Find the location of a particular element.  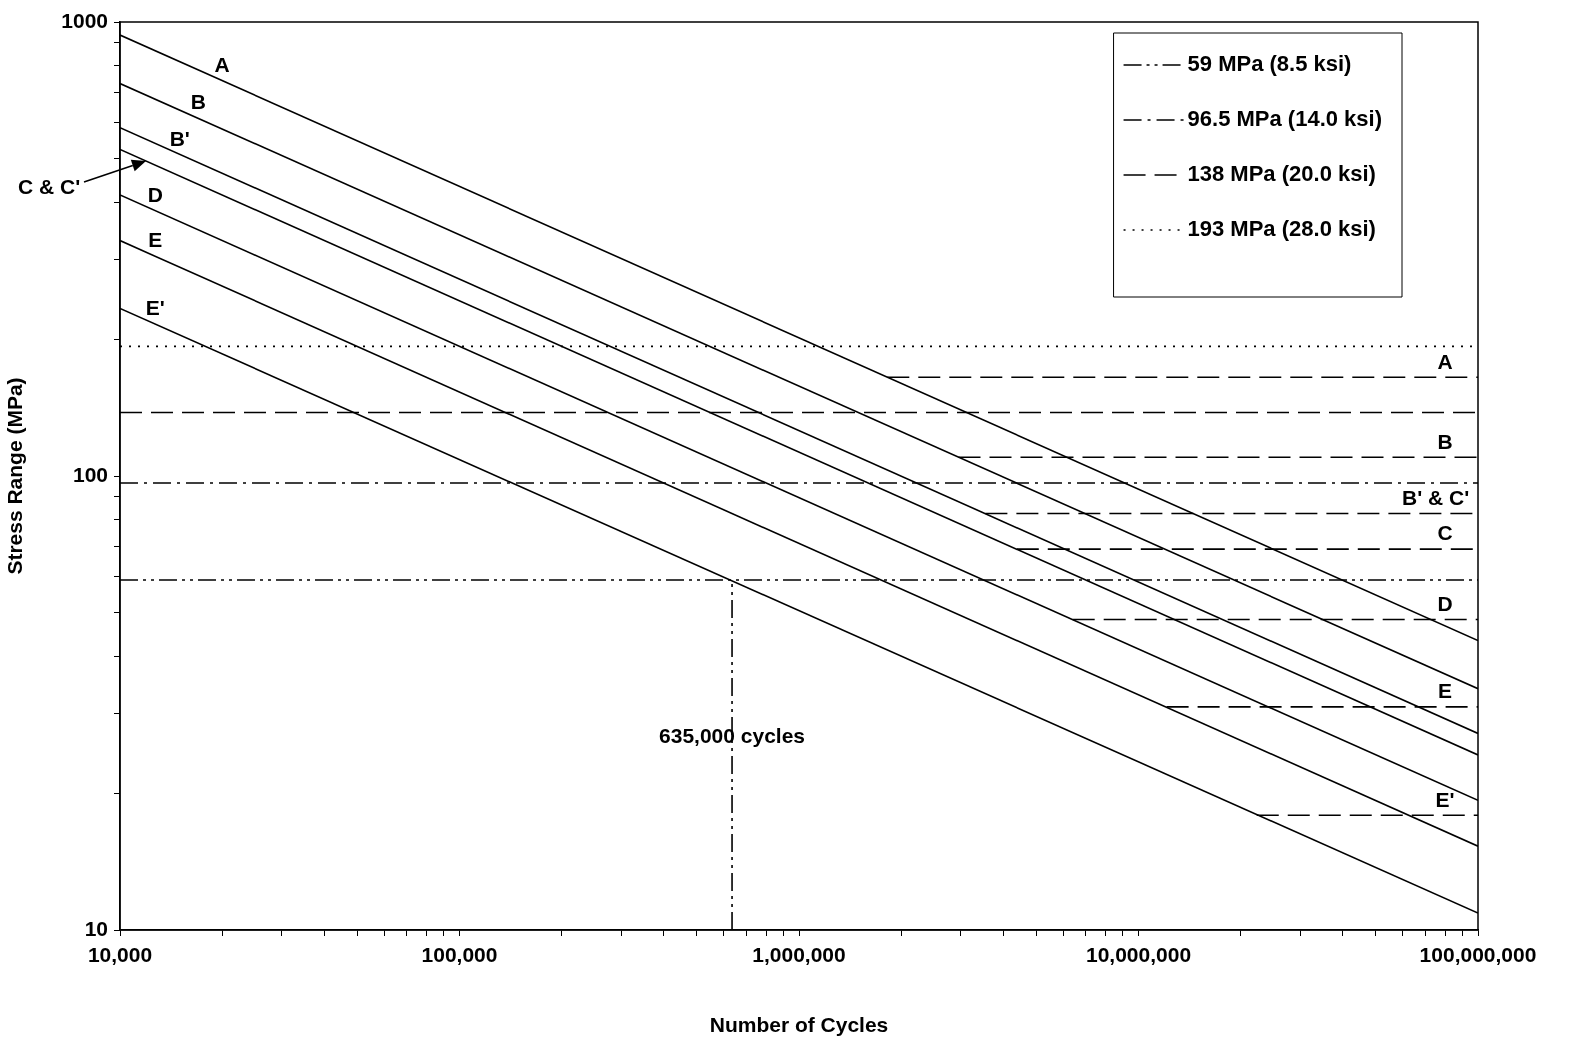

x-tick-label: 10,000,000 is located at coordinates (1138, 955).